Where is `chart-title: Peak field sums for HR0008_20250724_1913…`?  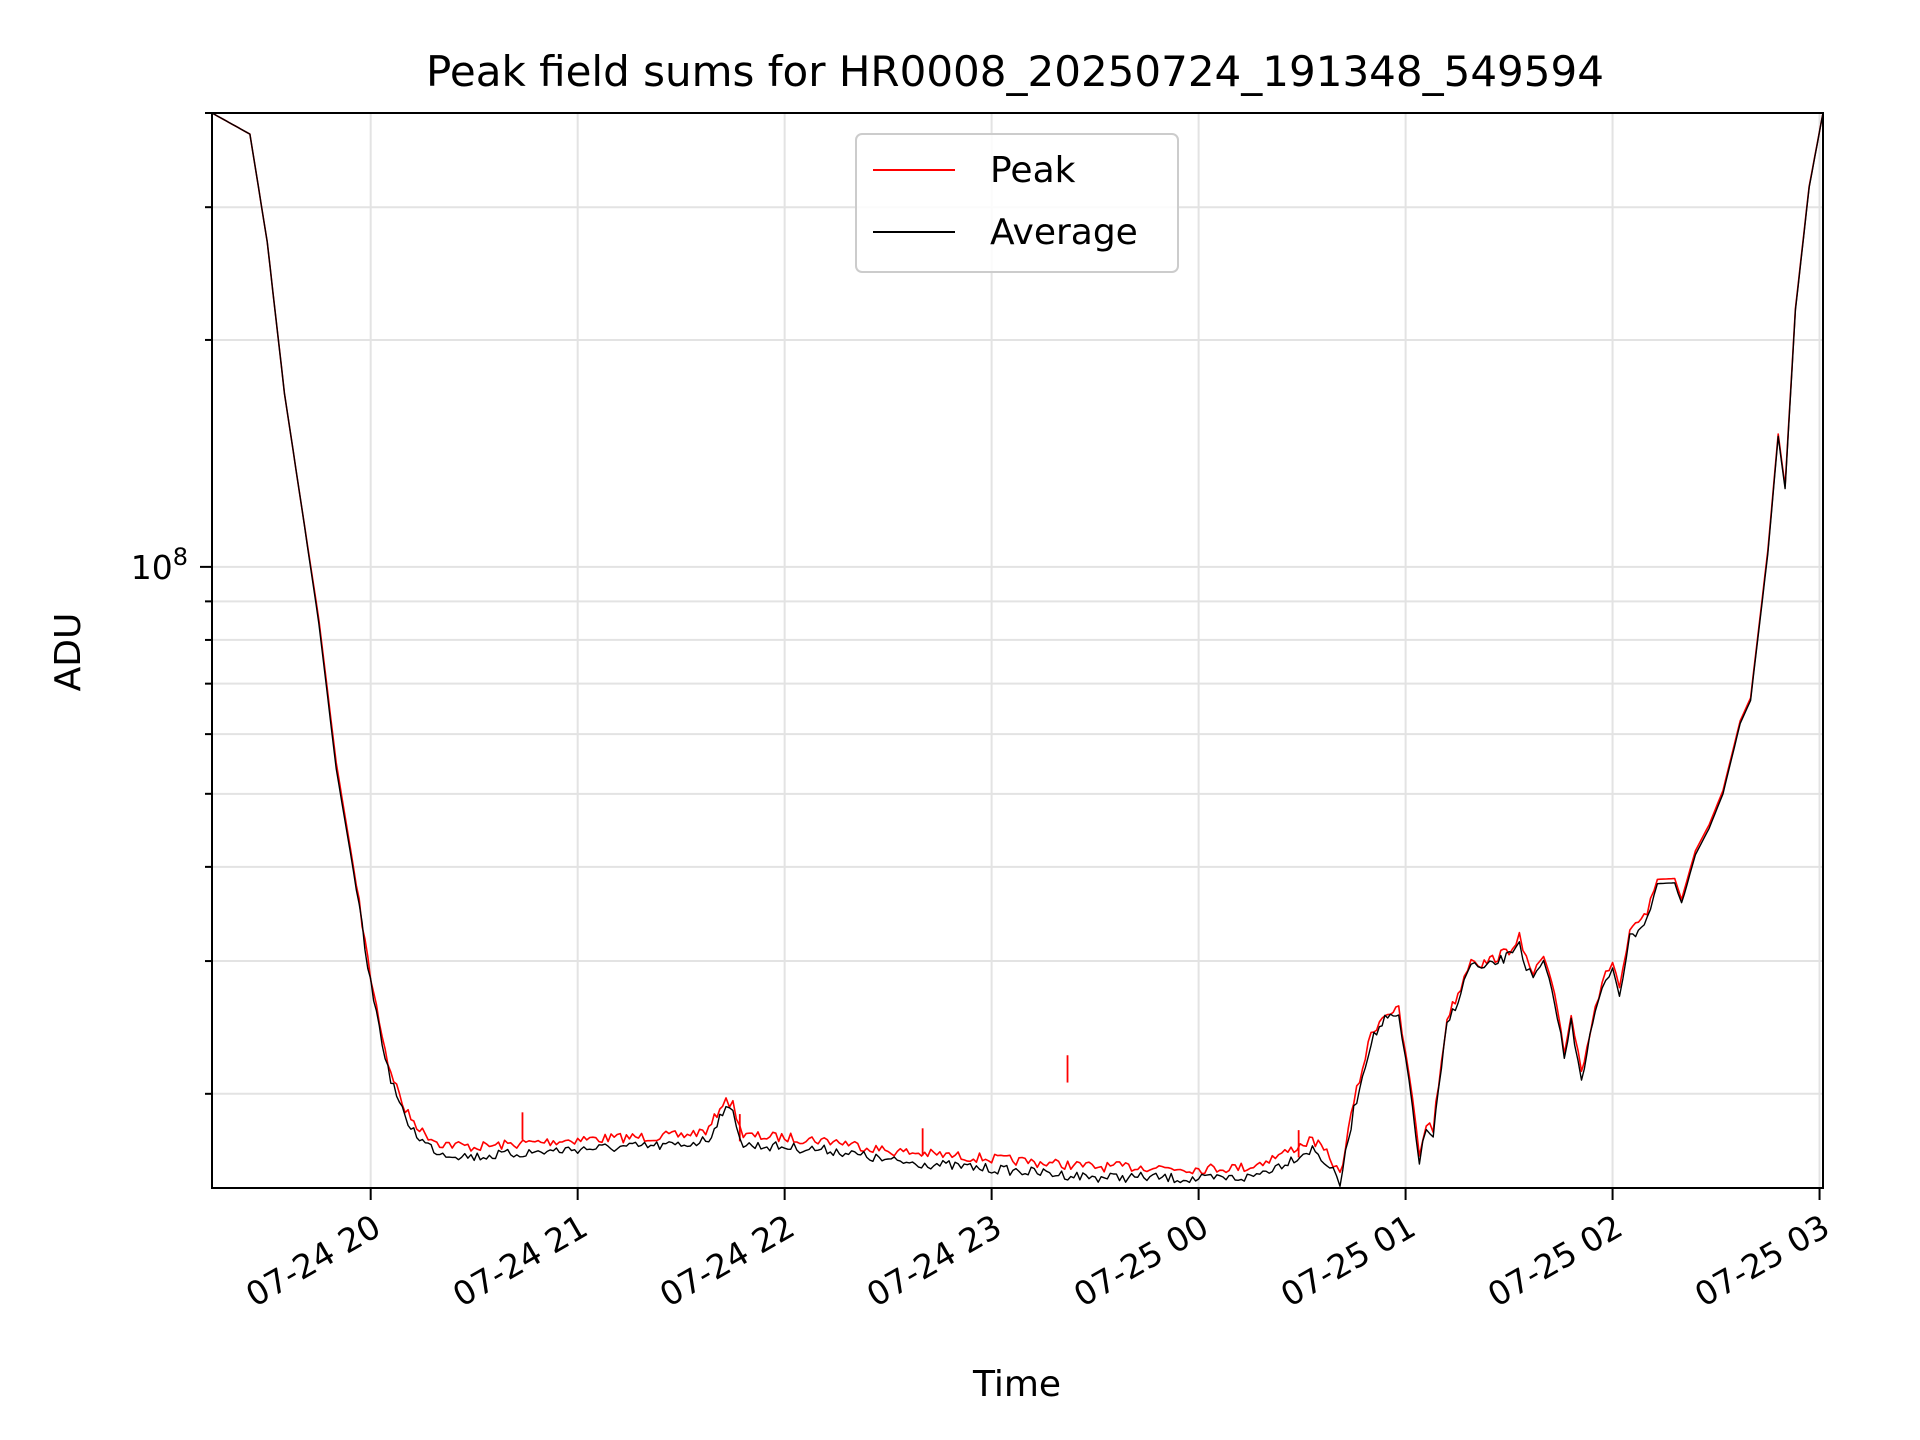
chart-title: Peak field sums for HR0008_20250724_1913… is located at coordinates (1015, 71).